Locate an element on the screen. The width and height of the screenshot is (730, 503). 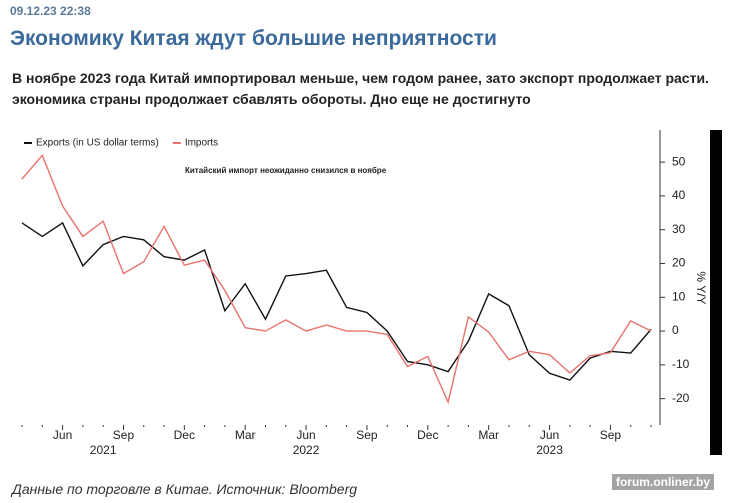
y-tick-label: 30 is located at coordinates (679, 229).